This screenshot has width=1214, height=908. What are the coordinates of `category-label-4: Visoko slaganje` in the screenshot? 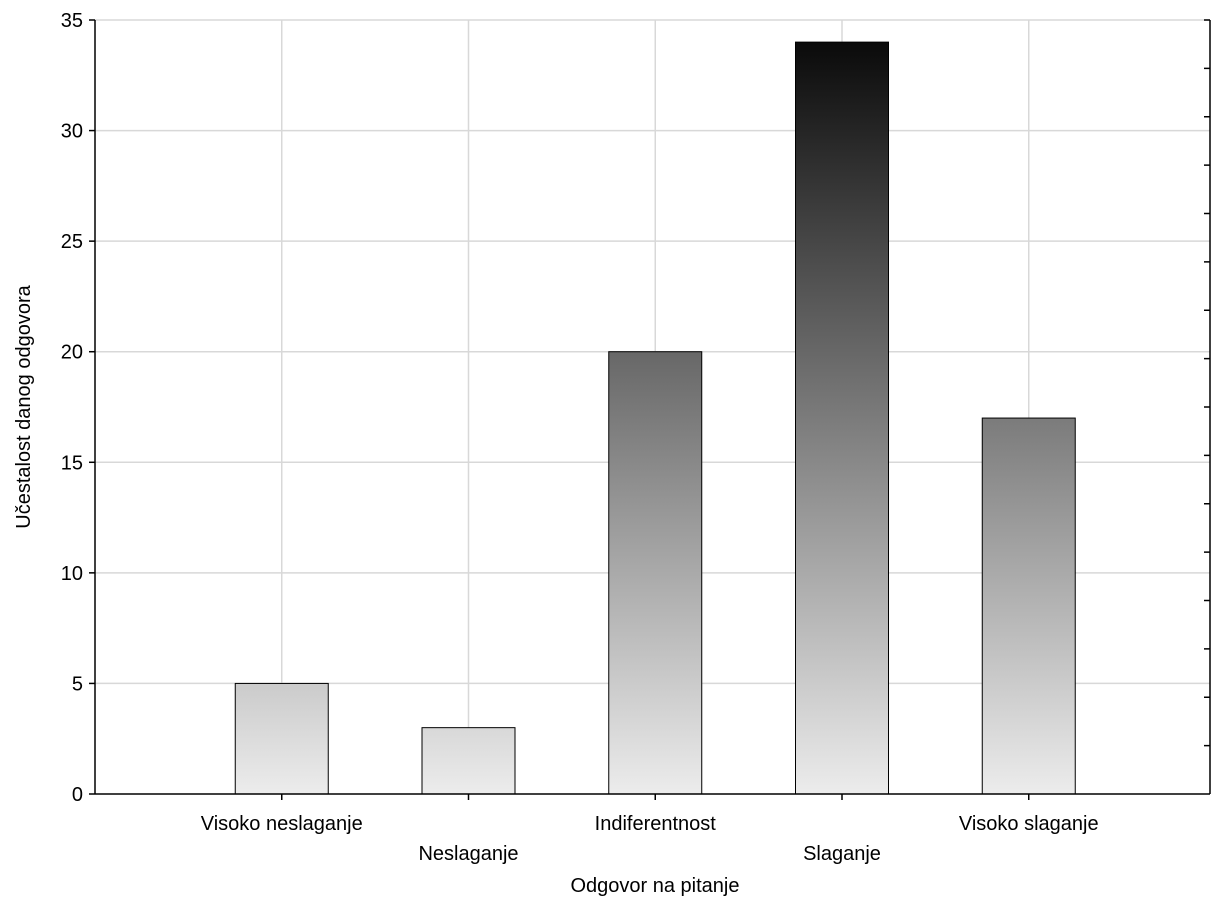 It's located at (1029, 824).